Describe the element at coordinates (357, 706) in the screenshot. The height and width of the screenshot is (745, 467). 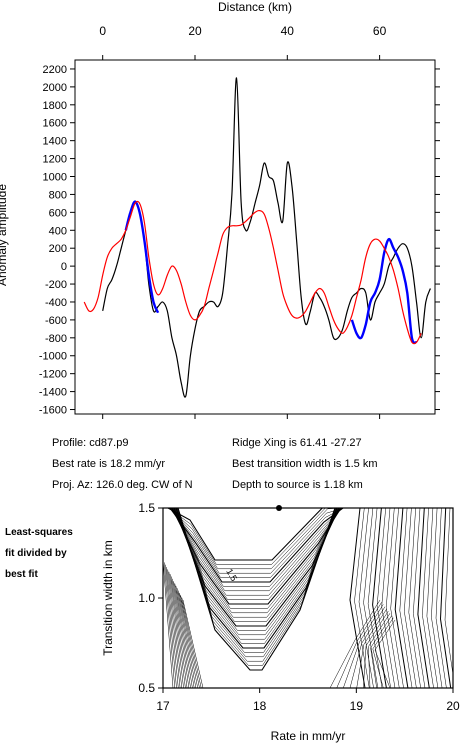
I see `contour-x-tick-label: 19` at that location.